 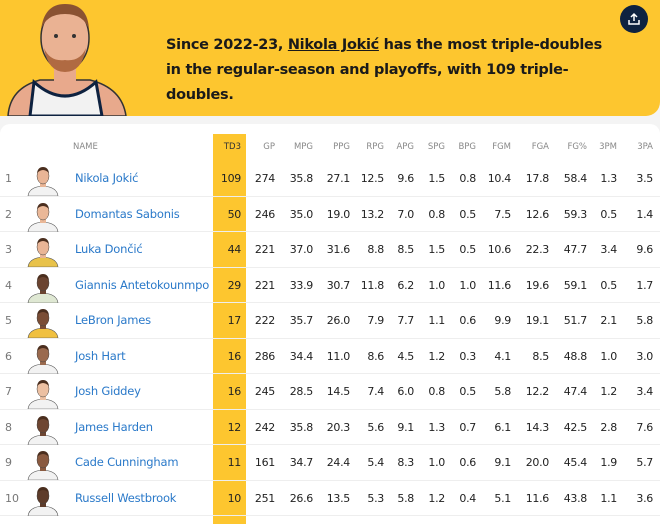 I want to click on stat-fga: 19.6, so click(x=537, y=285).